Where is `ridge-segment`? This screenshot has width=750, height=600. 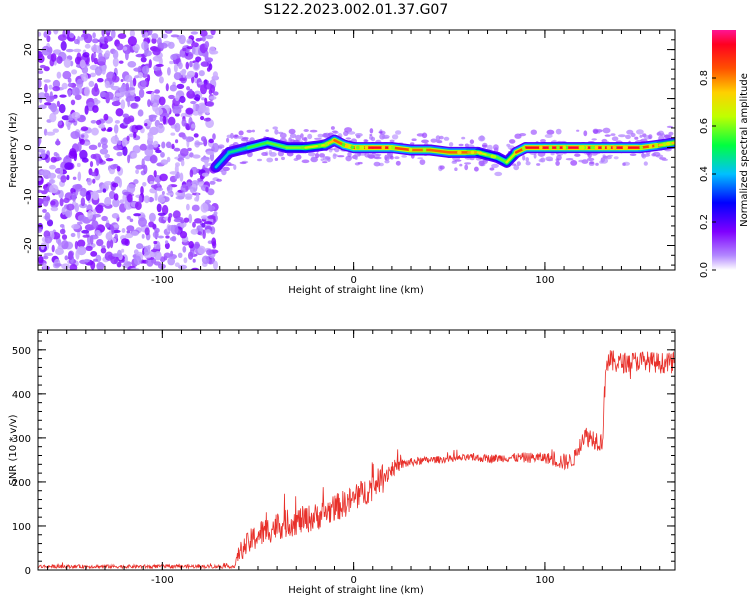
ridge-segment is located at coordinates (511, 157).